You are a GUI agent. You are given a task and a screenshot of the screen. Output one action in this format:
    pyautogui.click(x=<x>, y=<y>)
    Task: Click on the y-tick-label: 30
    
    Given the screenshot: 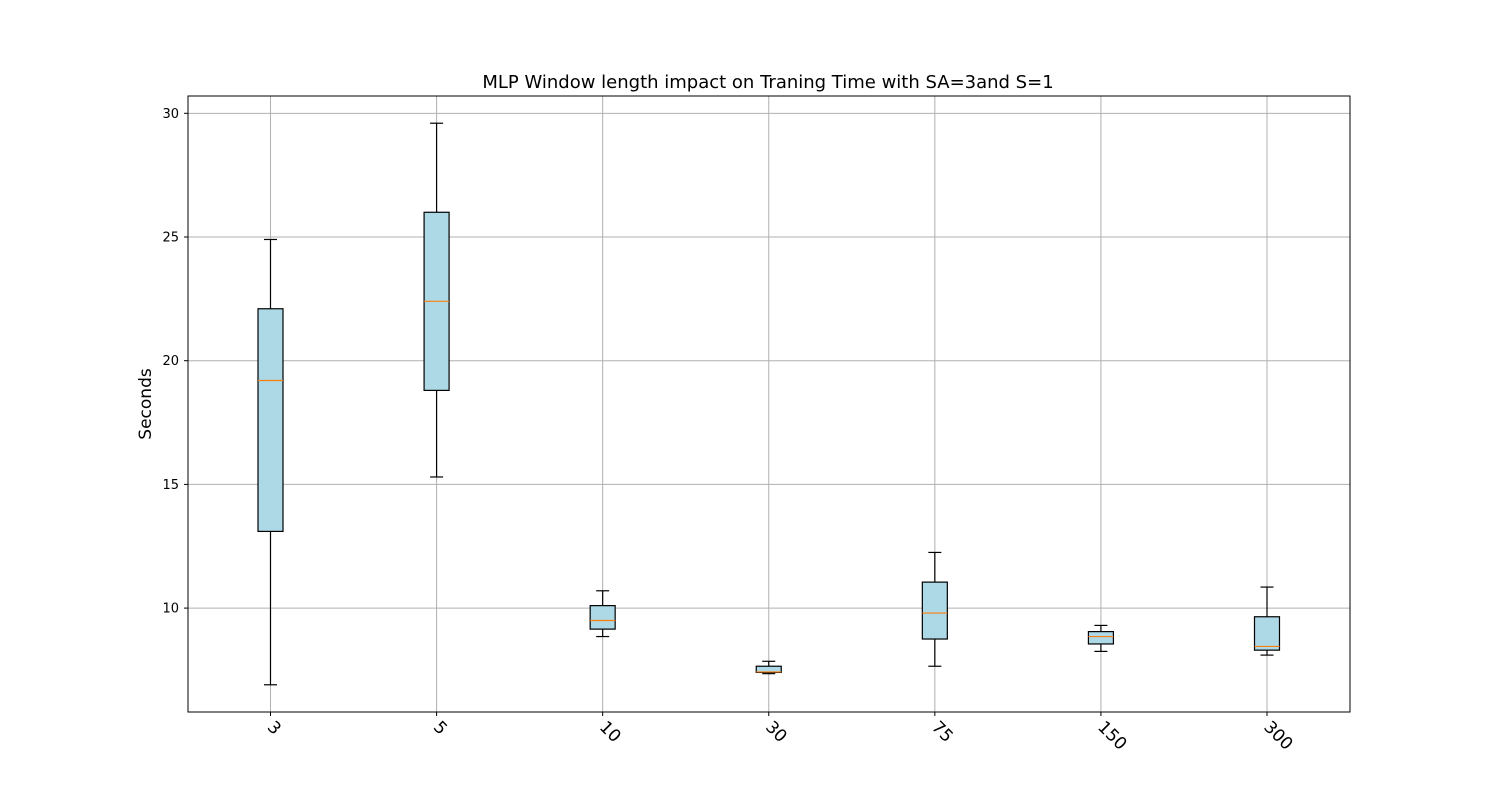 What is the action you would take?
    pyautogui.click(x=170, y=114)
    